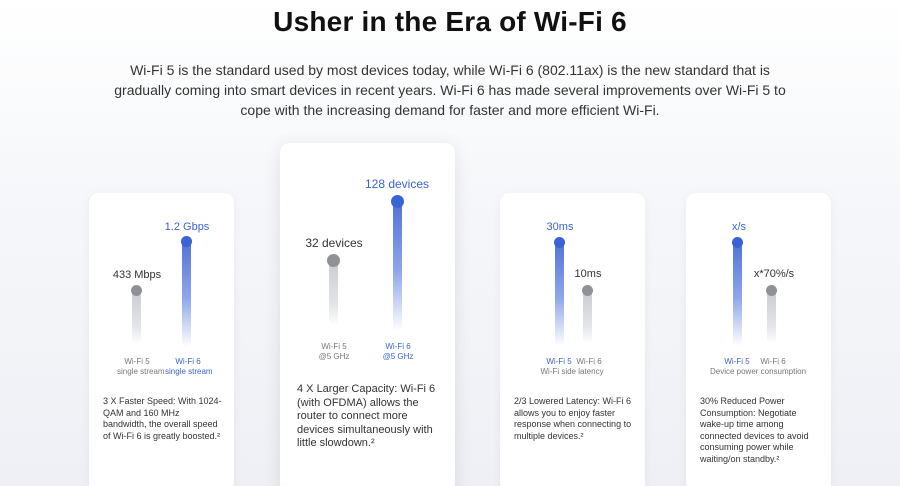 The width and height of the screenshot is (900, 486). What do you see at coordinates (771, 315) in the screenshot?
I see `wifi6-power-bar` at bounding box center [771, 315].